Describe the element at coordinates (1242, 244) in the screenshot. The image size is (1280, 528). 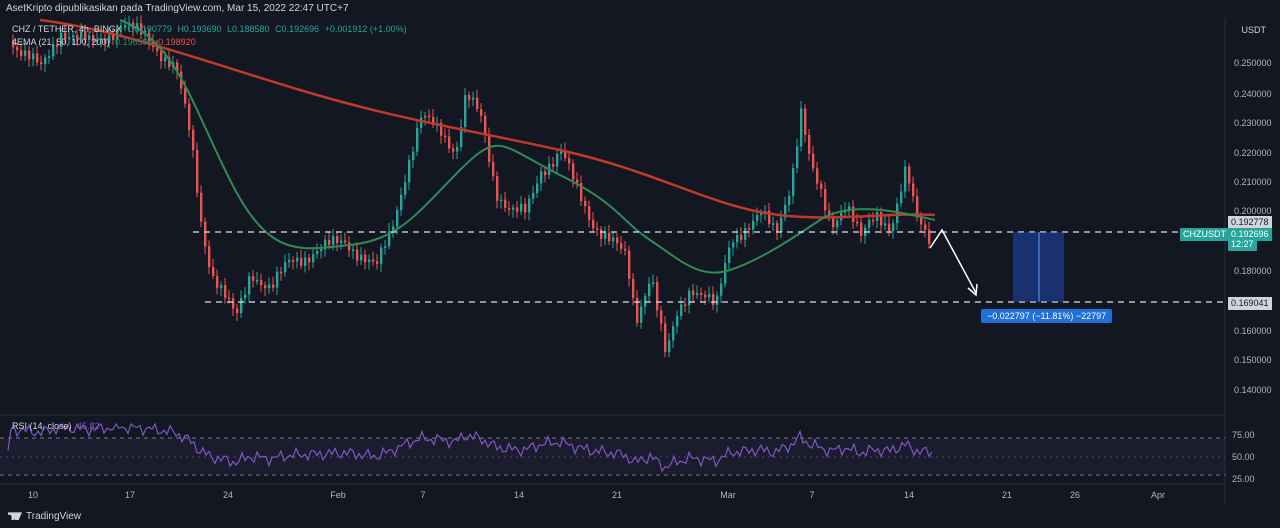
I see `bar-countdown: 12:27` at that location.